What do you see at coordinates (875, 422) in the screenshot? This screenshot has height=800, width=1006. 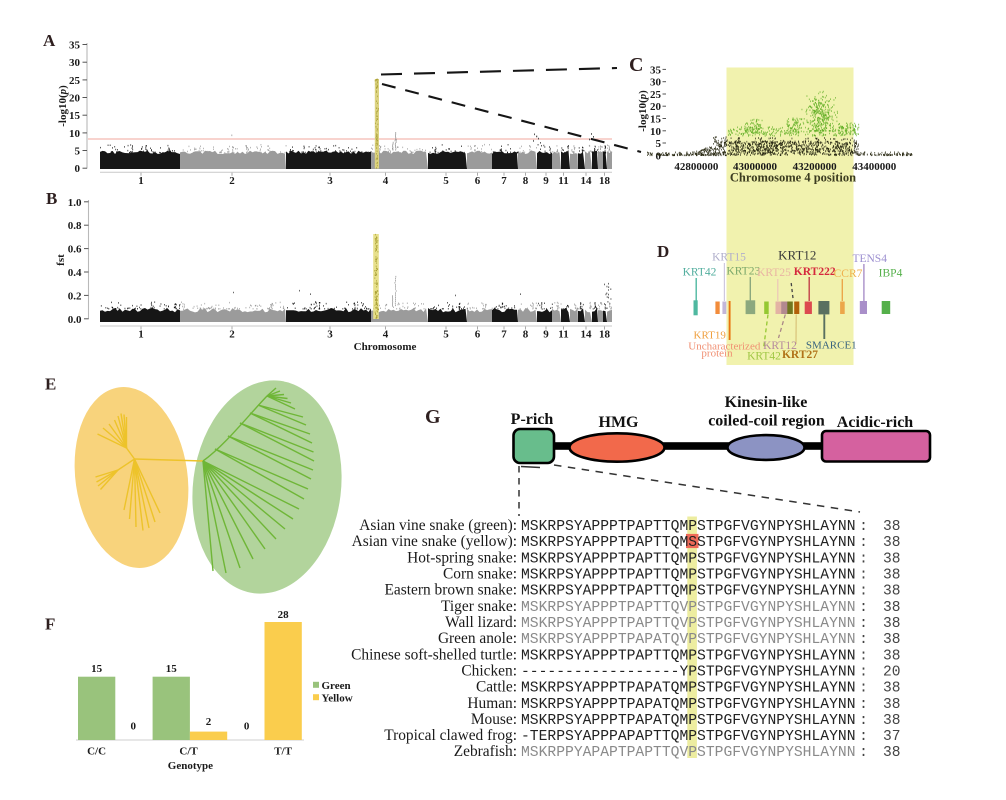 I see `svg-text: Acidic-rich` at bounding box center [875, 422].